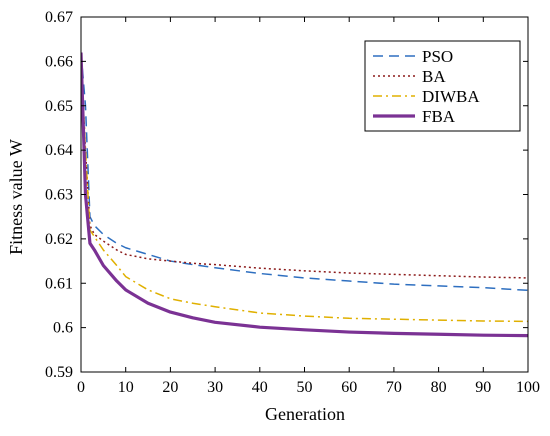 Image resolution: width=550 pixels, height=436 pixels. Describe the element at coordinates (63, 328) in the screenshot. I see `y-tick-label: 0.6` at that location.